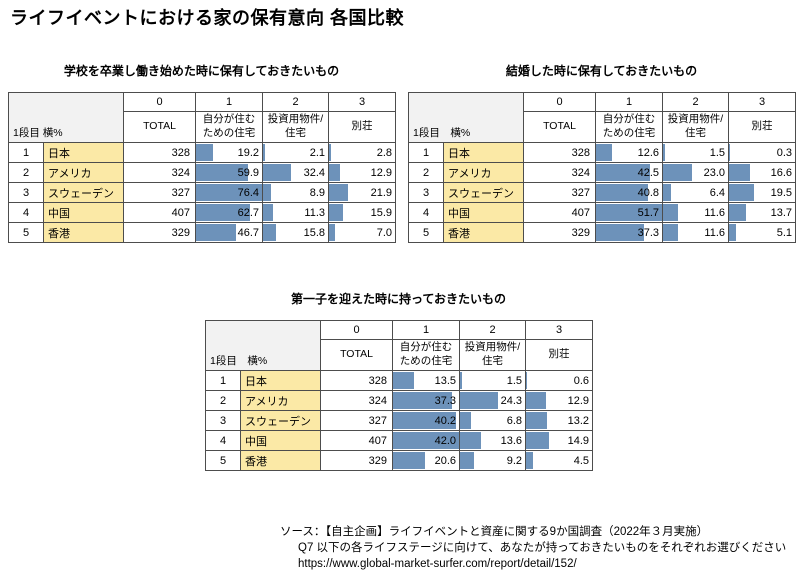 The width and height of the screenshot is (800, 582). I want to click on table-title-first-child: 第一子を迎えた時に持っておきたいもの, so click(398, 299).